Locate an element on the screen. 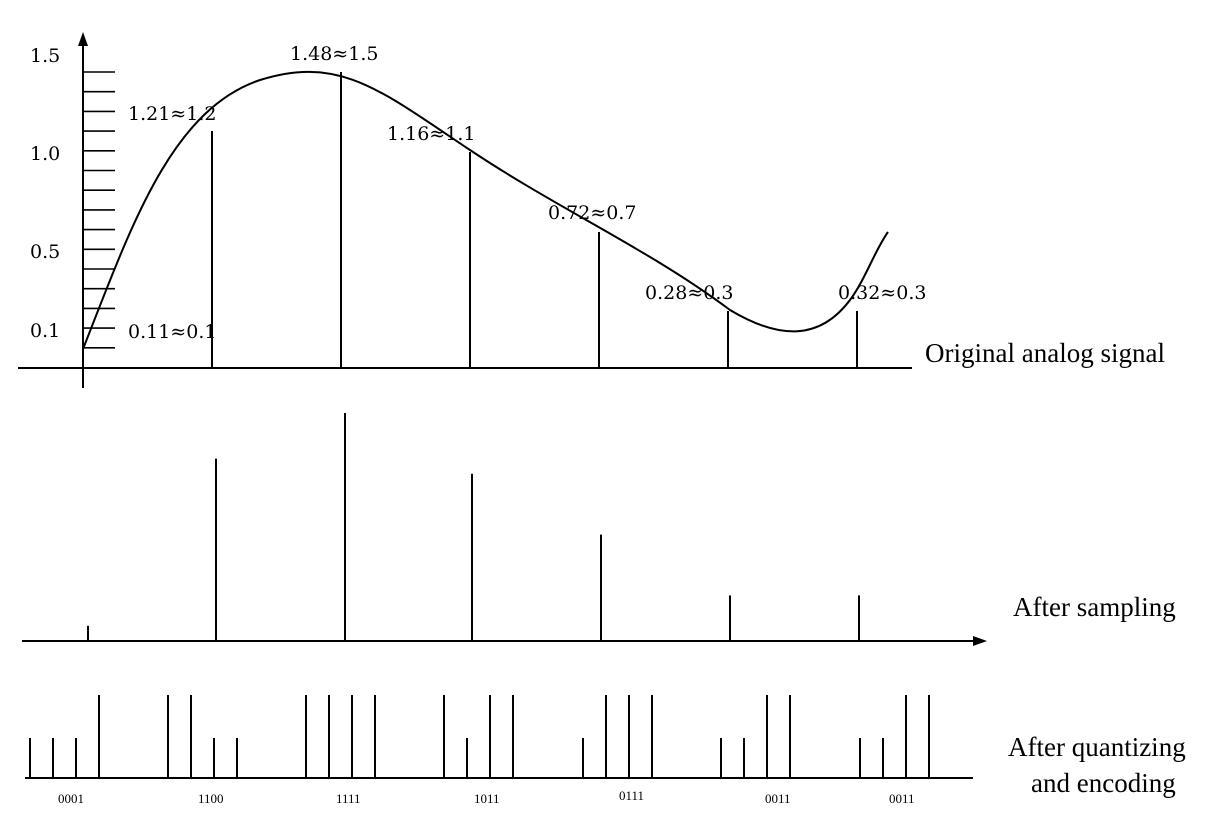 This screenshot has width=1224, height=830. encoding-section-title-line2: and encoding is located at coordinates (1103, 783).